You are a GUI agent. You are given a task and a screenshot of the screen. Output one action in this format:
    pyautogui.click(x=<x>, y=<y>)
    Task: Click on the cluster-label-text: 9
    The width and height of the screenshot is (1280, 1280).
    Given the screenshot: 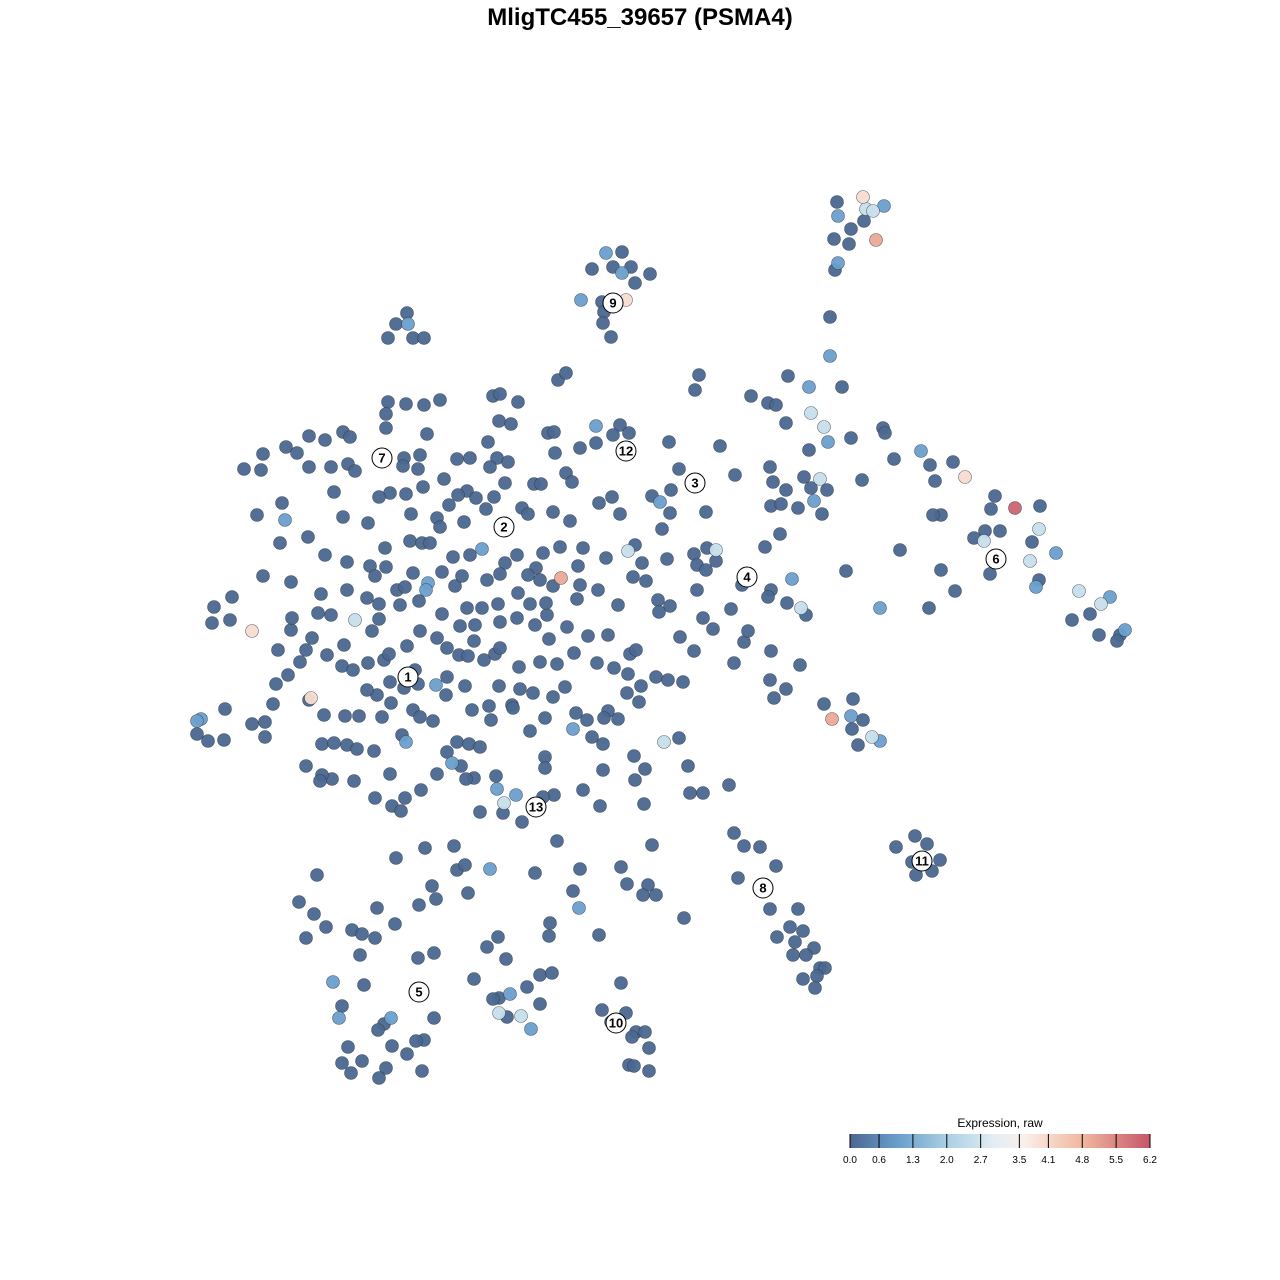 What is the action you would take?
    pyautogui.click(x=612, y=303)
    